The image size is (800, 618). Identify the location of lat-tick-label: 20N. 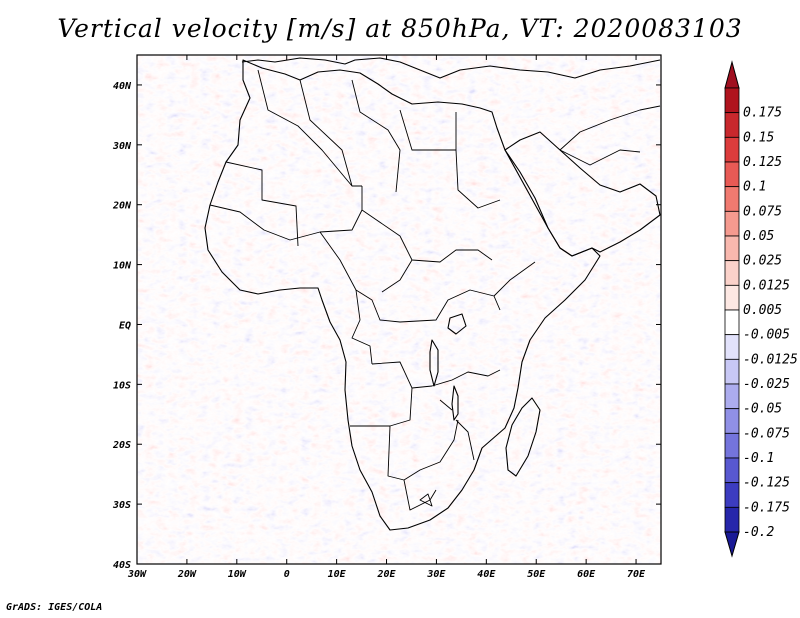
(122, 206).